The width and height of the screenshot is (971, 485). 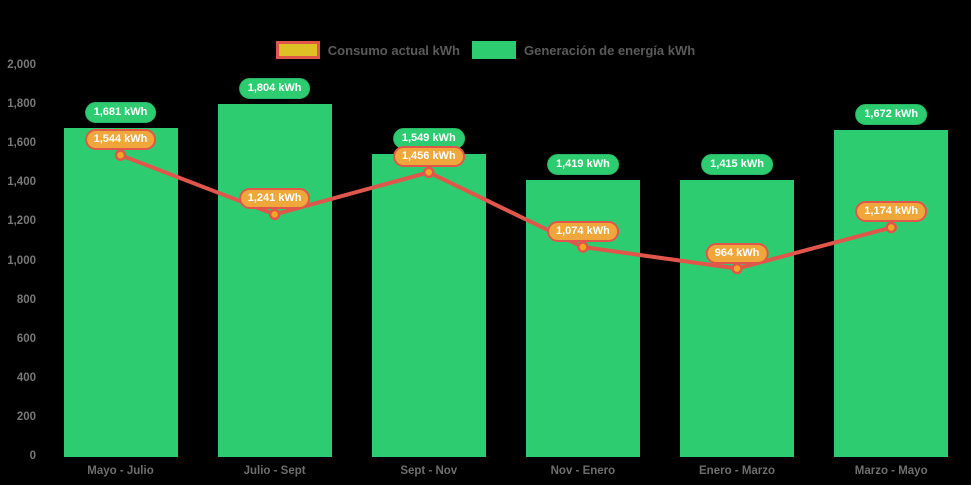 What do you see at coordinates (583, 471) in the screenshot?
I see `x-axis-category-label: Nov - Enero` at bounding box center [583, 471].